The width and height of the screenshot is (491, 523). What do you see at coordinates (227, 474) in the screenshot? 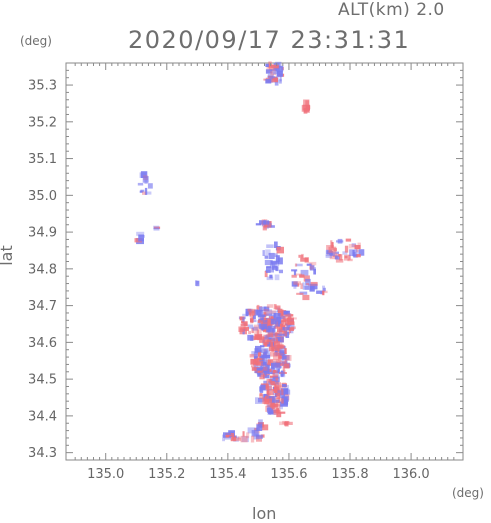
I see `x-tick-label: 135.4` at bounding box center [227, 474].